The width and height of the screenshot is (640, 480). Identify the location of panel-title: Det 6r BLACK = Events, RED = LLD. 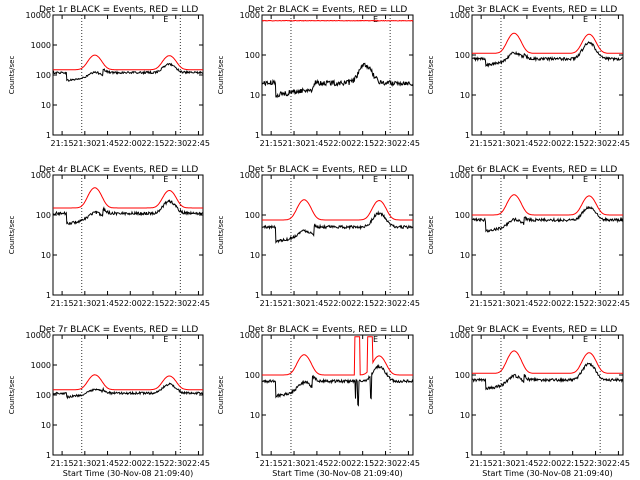
(537, 170).